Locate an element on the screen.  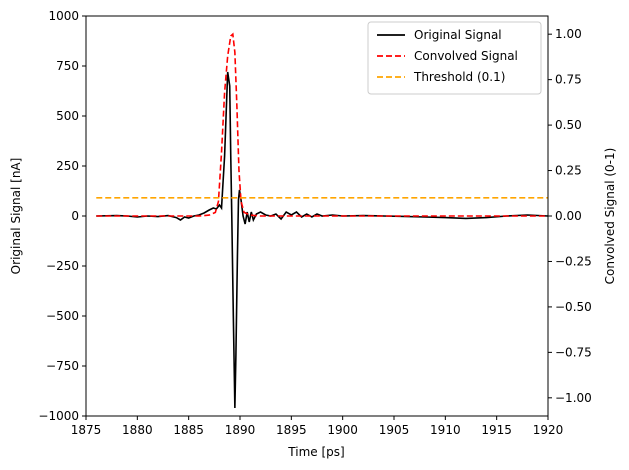
y-left-tick-label: 1000 is located at coordinates (63, 16).